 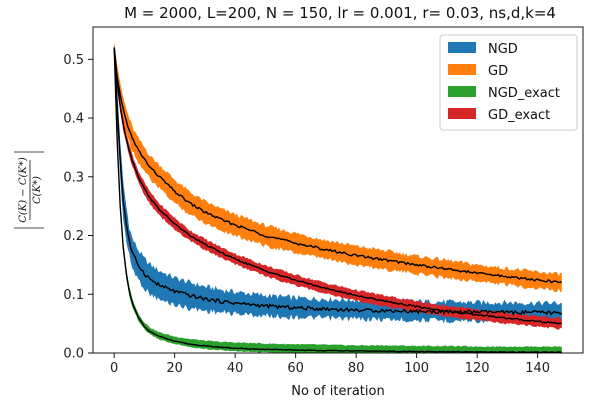 I want to click on y-tick-label: 0.4, so click(x=73, y=119).